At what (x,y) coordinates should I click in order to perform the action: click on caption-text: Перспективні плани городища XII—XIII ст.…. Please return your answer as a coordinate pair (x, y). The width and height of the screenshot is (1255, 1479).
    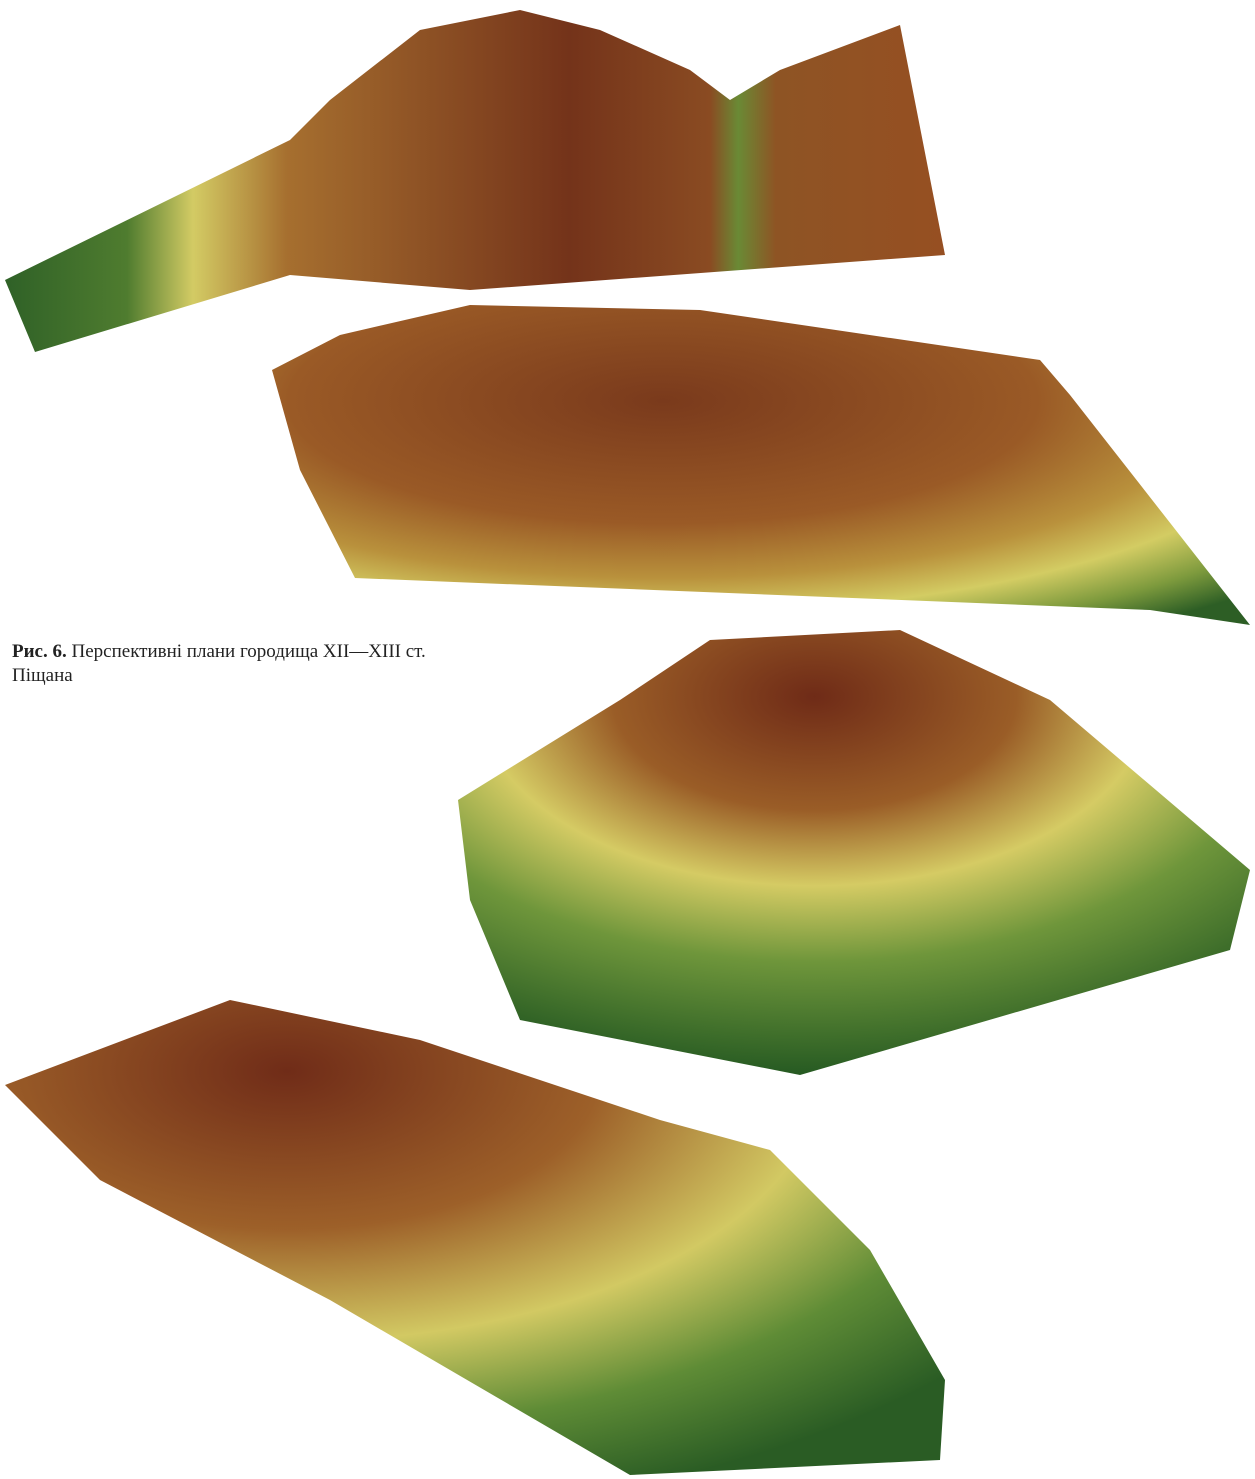
    Looking at the image, I should click on (219, 663).